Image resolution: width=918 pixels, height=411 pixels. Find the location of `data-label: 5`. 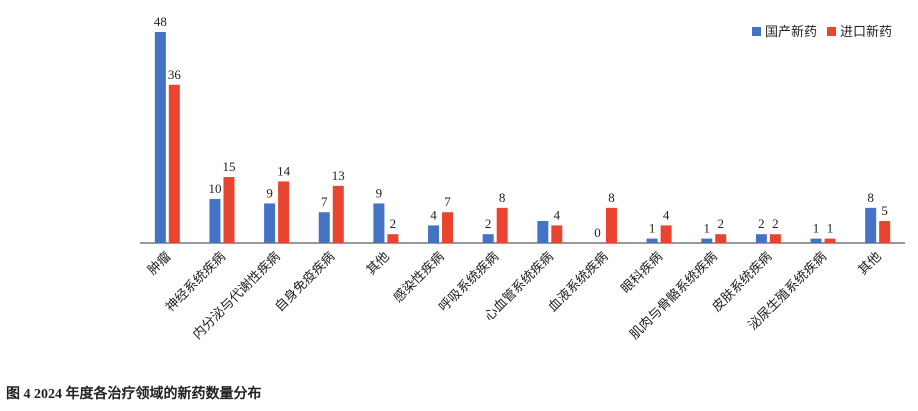

data-label: 5 is located at coordinates (884, 210).